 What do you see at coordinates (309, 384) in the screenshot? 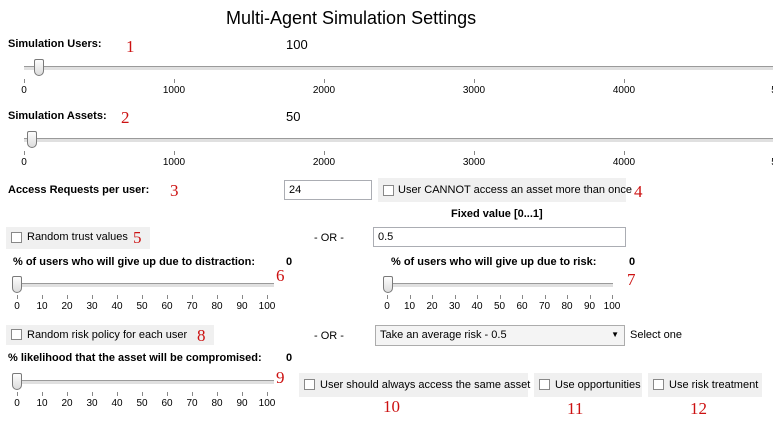
I see `same-asset-checkbox` at bounding box center [309, 384].